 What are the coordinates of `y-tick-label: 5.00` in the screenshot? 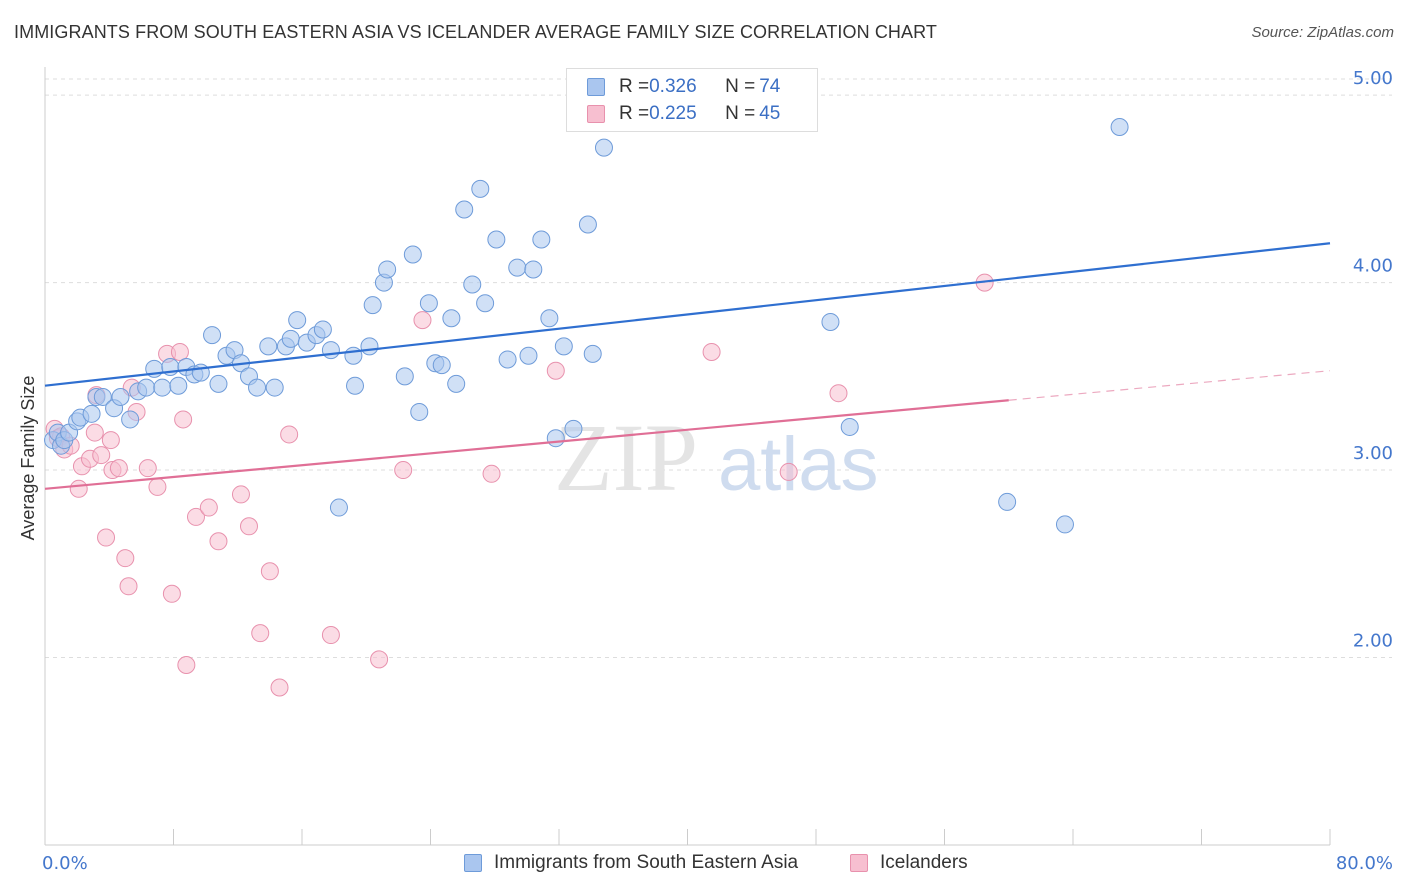 It's located at (1373, 78).